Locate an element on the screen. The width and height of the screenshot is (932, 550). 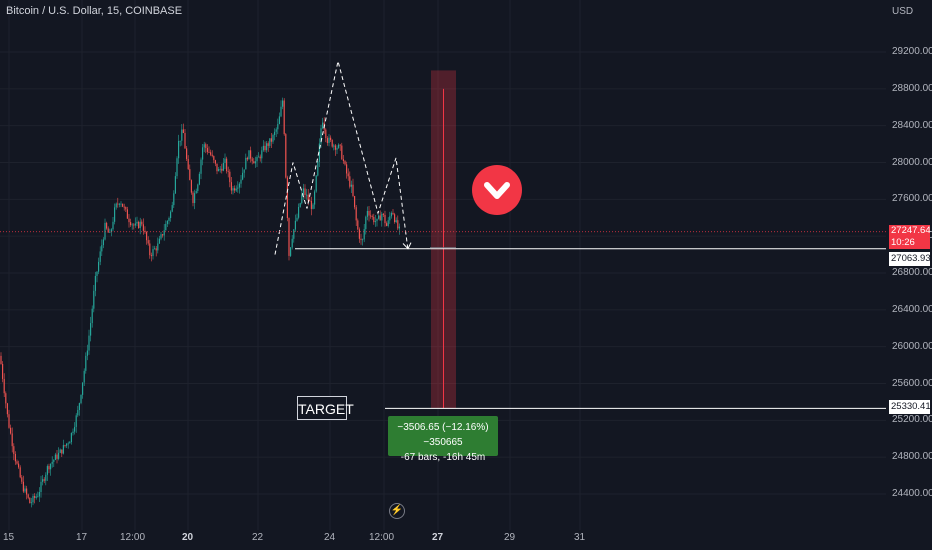
symbol-title: Bitcoin / U.S. Dollar, 15, COINBASE is located at coordinates (94, 11).